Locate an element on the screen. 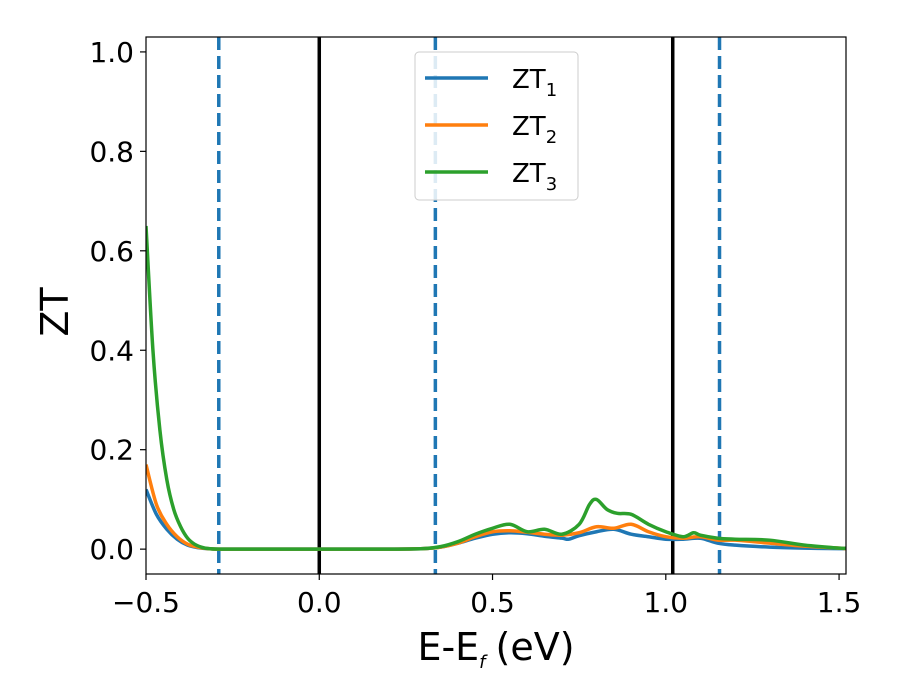  x-tick-label: 0.5 is located at coordinates (492, 602).